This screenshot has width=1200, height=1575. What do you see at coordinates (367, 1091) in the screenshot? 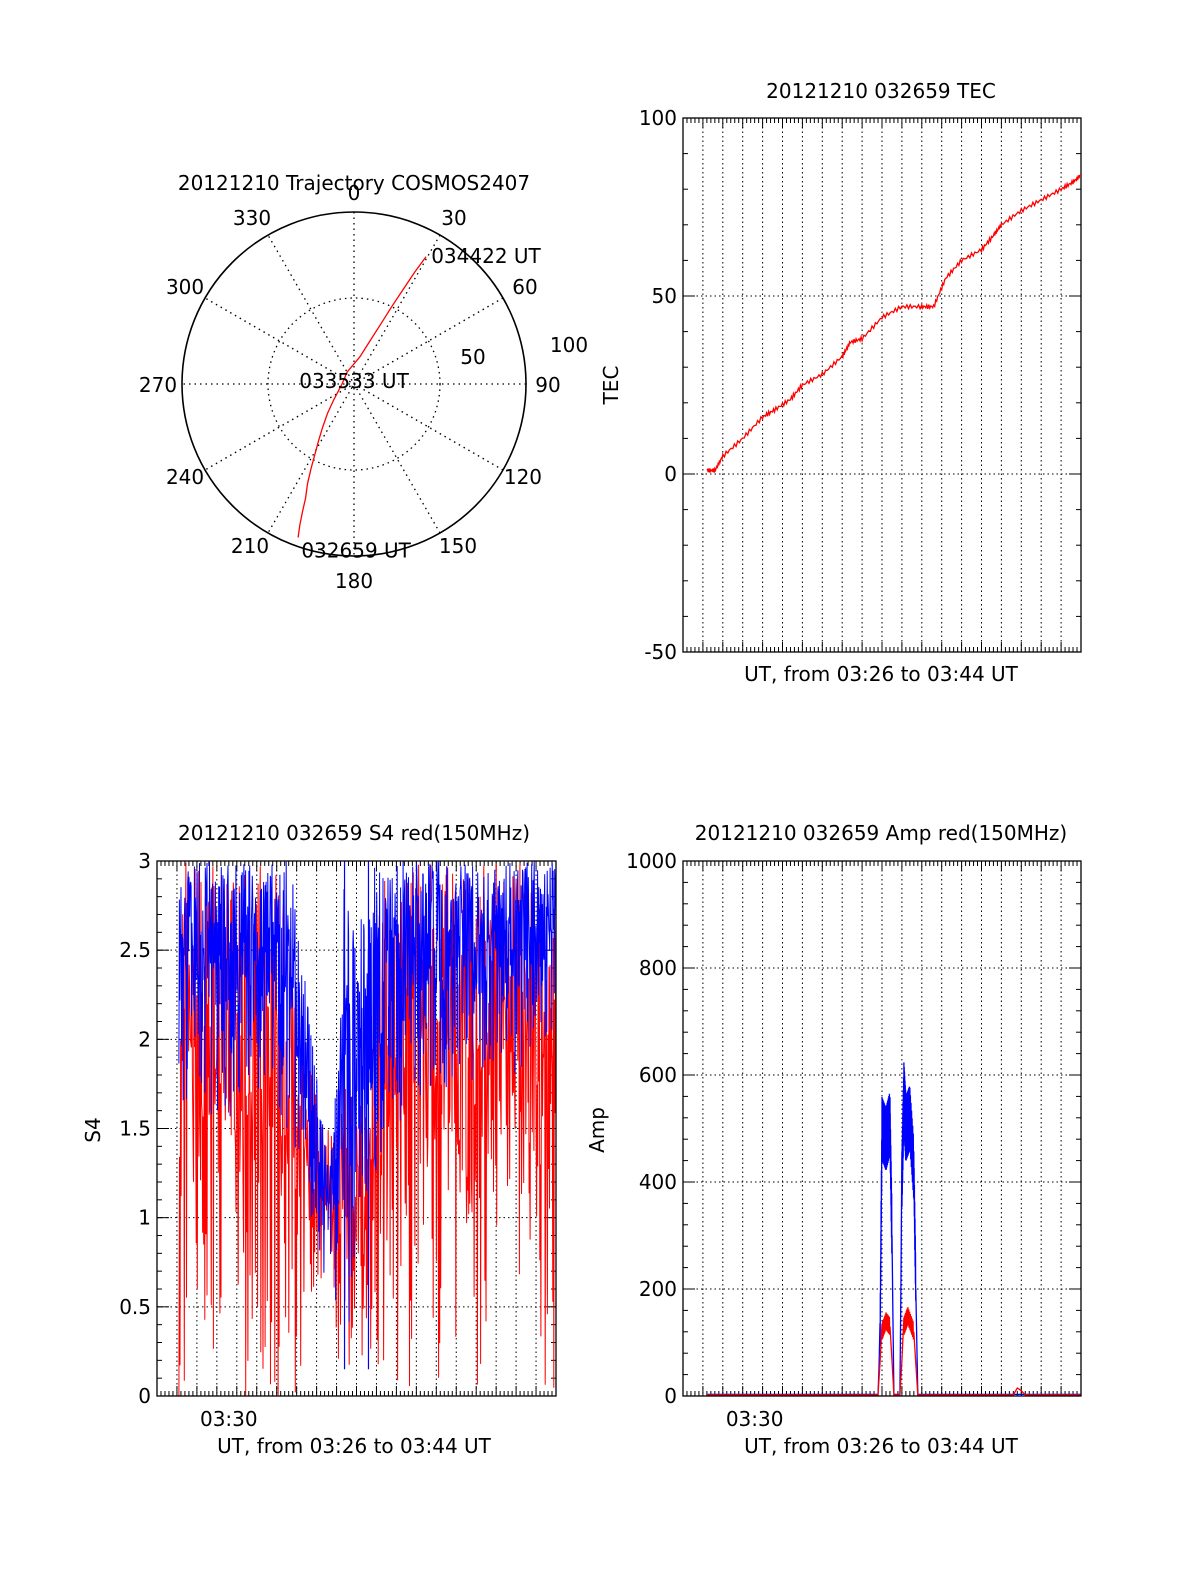
I see `s4-line-blue` at bounding box center [367, 1091].